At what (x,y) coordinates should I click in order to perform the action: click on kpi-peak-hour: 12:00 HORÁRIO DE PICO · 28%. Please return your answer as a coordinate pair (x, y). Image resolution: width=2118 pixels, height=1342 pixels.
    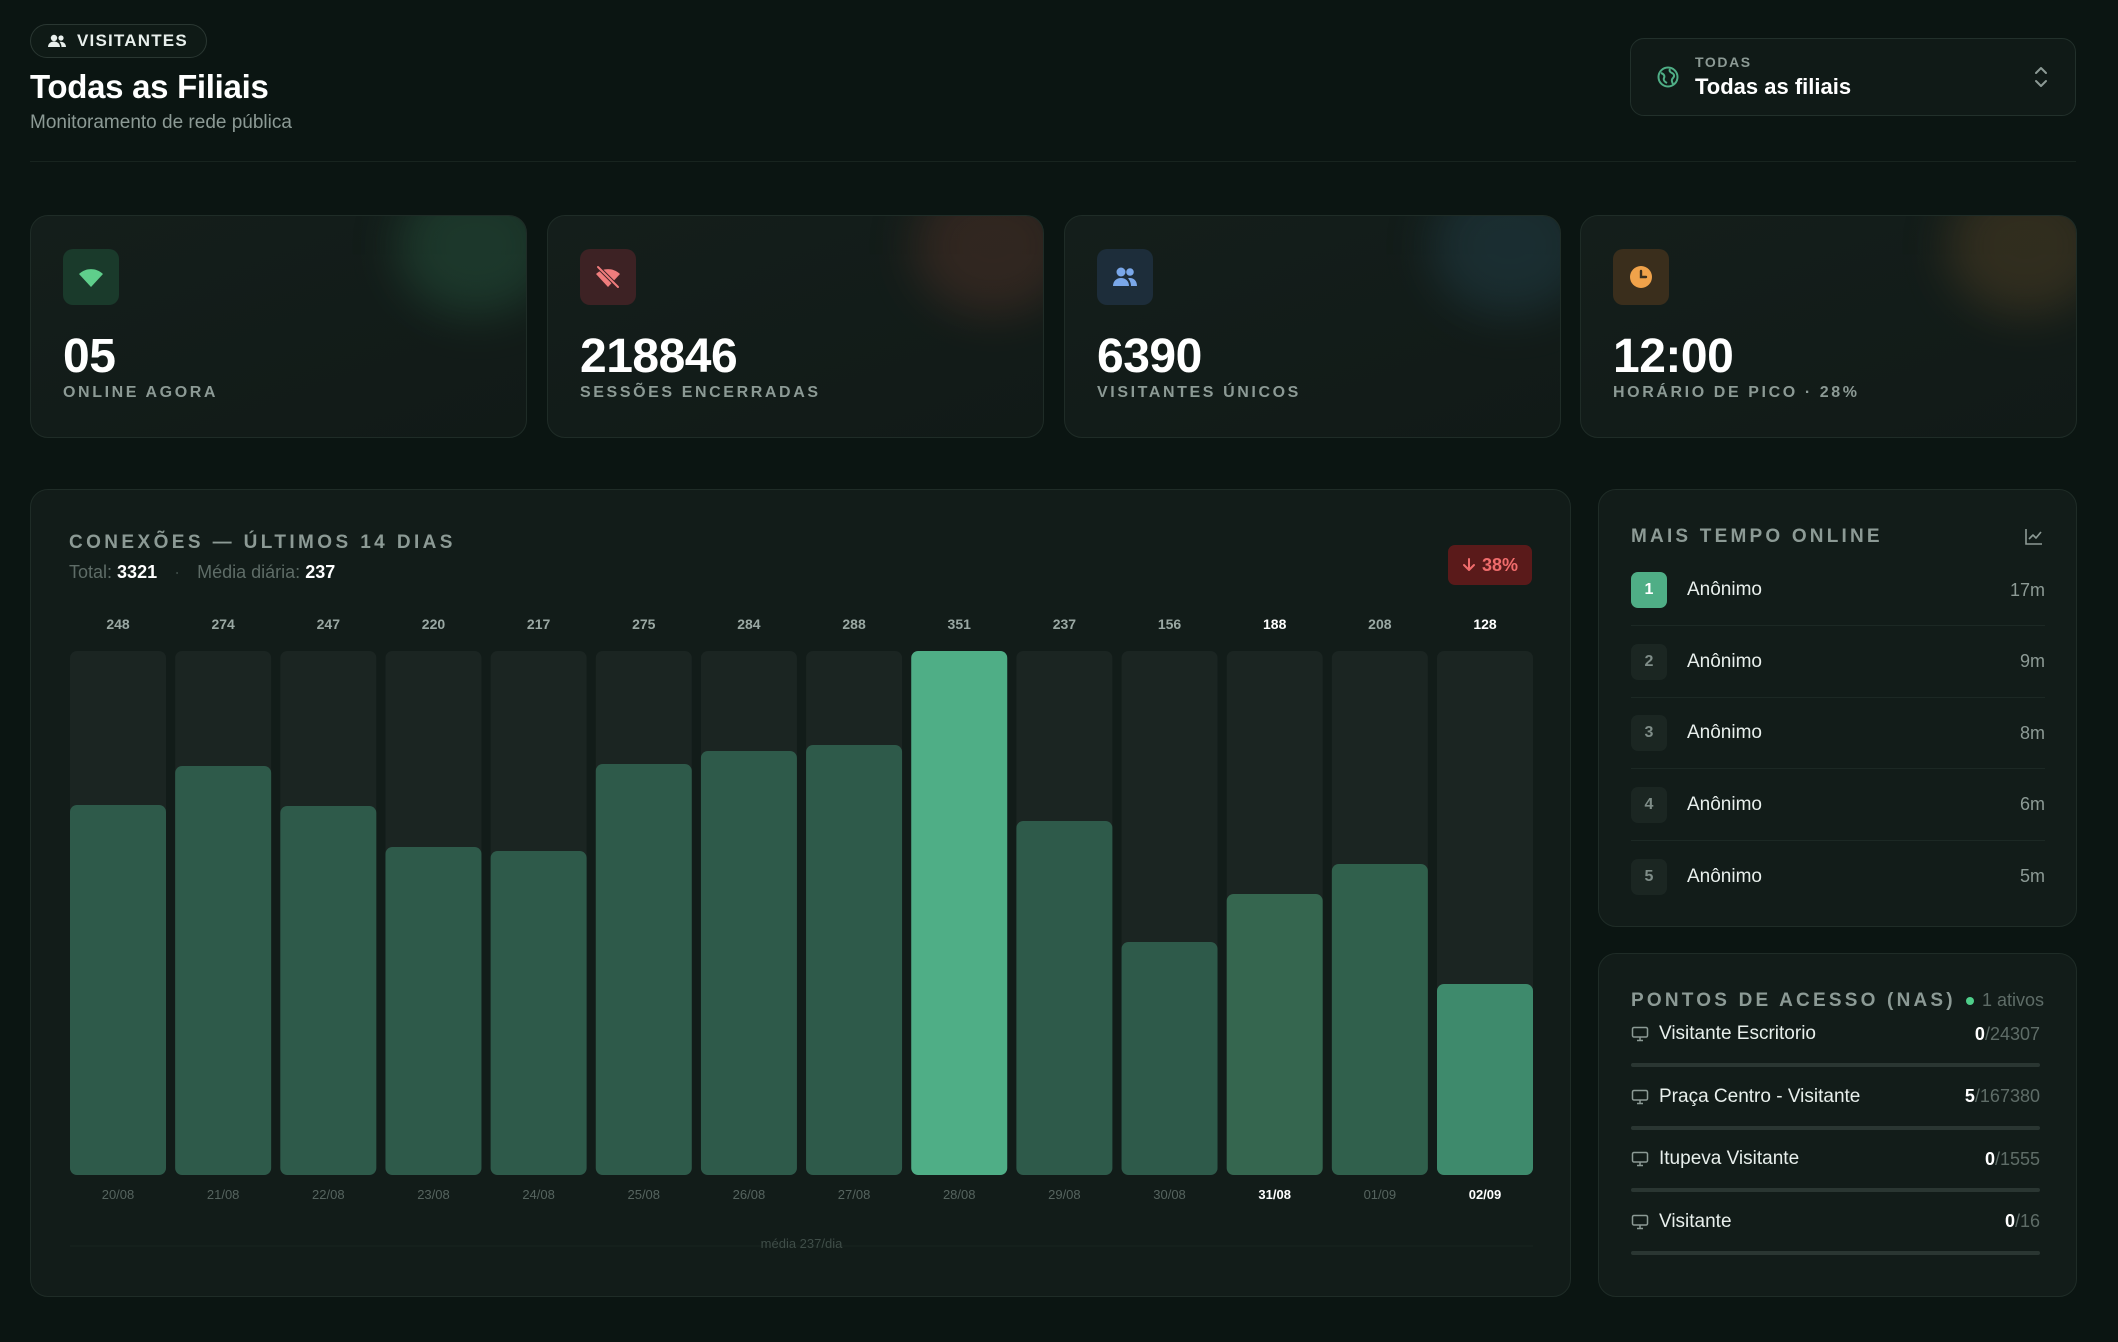
    Looking at the image, I should click on (1828, 326).